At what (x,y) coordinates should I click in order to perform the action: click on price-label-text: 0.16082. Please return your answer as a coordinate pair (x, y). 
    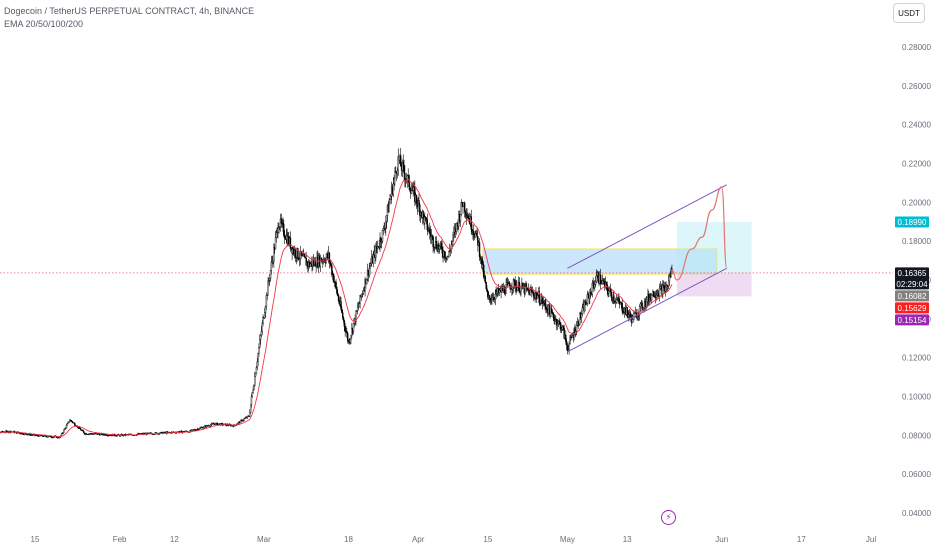
    Looking at the image, I should click on (912, 296).